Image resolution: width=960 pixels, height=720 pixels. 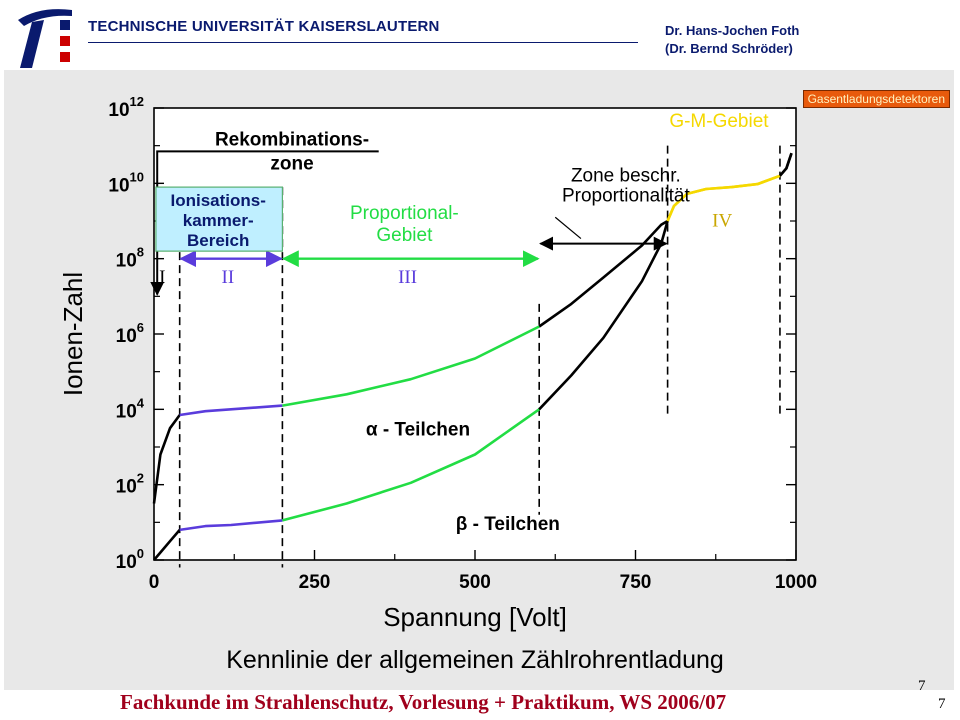 I want to click on ionisation-box, so click(x=219, y=219).